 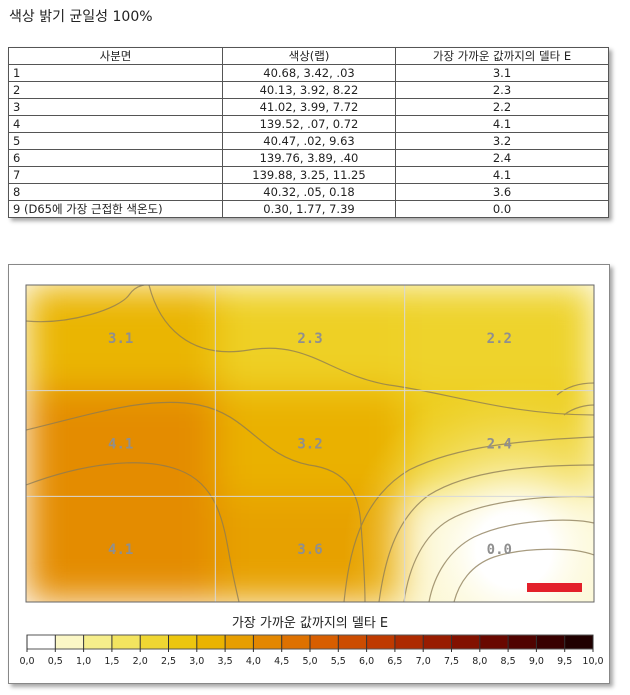 I want to click on lab-cell: 40.47, .02, 9.63, so click(x=309, y=141).